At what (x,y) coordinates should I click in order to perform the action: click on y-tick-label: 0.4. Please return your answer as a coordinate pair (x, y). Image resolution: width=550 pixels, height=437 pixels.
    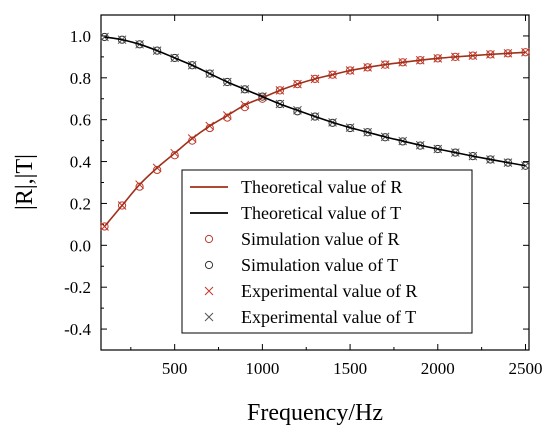
    Looking at the image, I should click on (81, 162).